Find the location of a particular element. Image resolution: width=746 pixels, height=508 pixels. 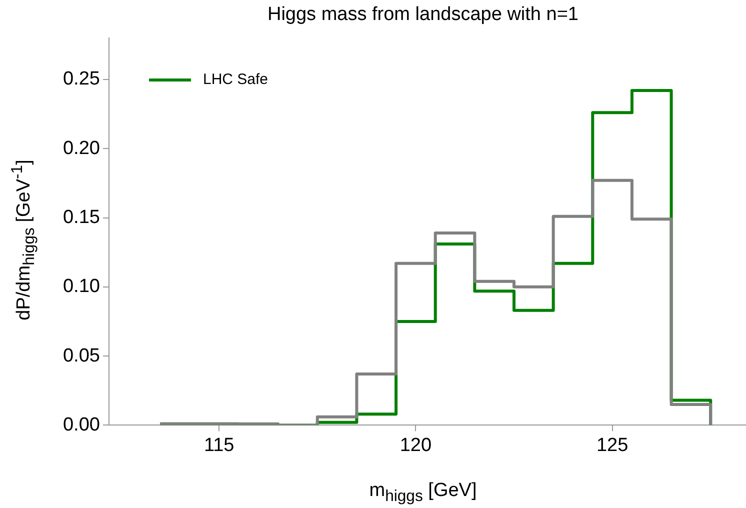

y-tick-label: 0.20 is located at coordinates (81, 148).